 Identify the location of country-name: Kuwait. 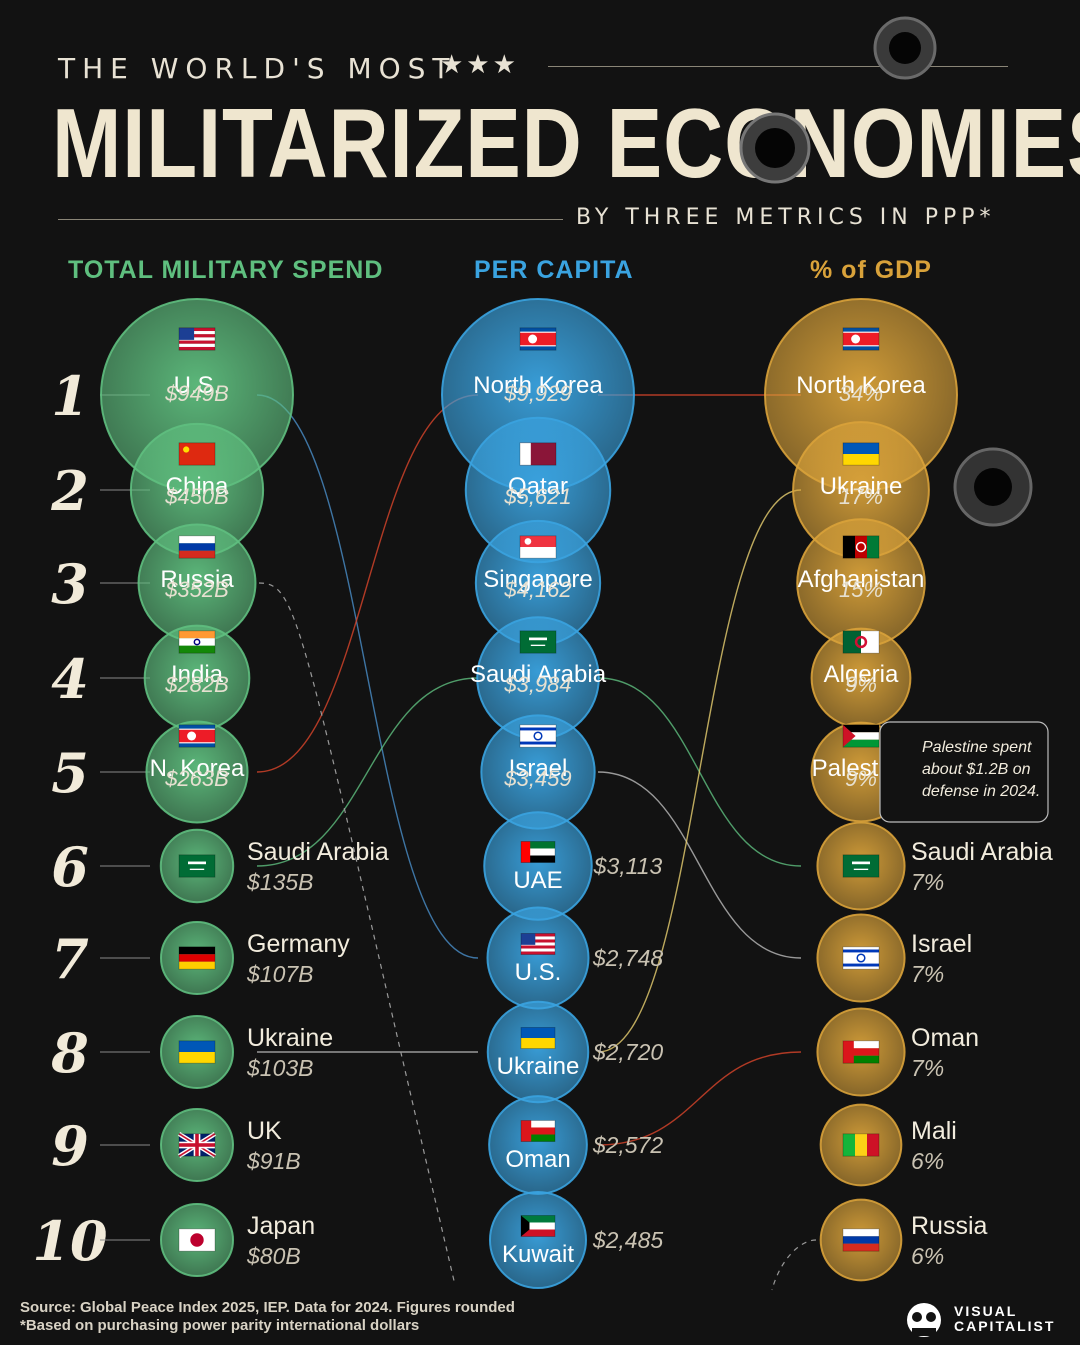
(538, 1254).